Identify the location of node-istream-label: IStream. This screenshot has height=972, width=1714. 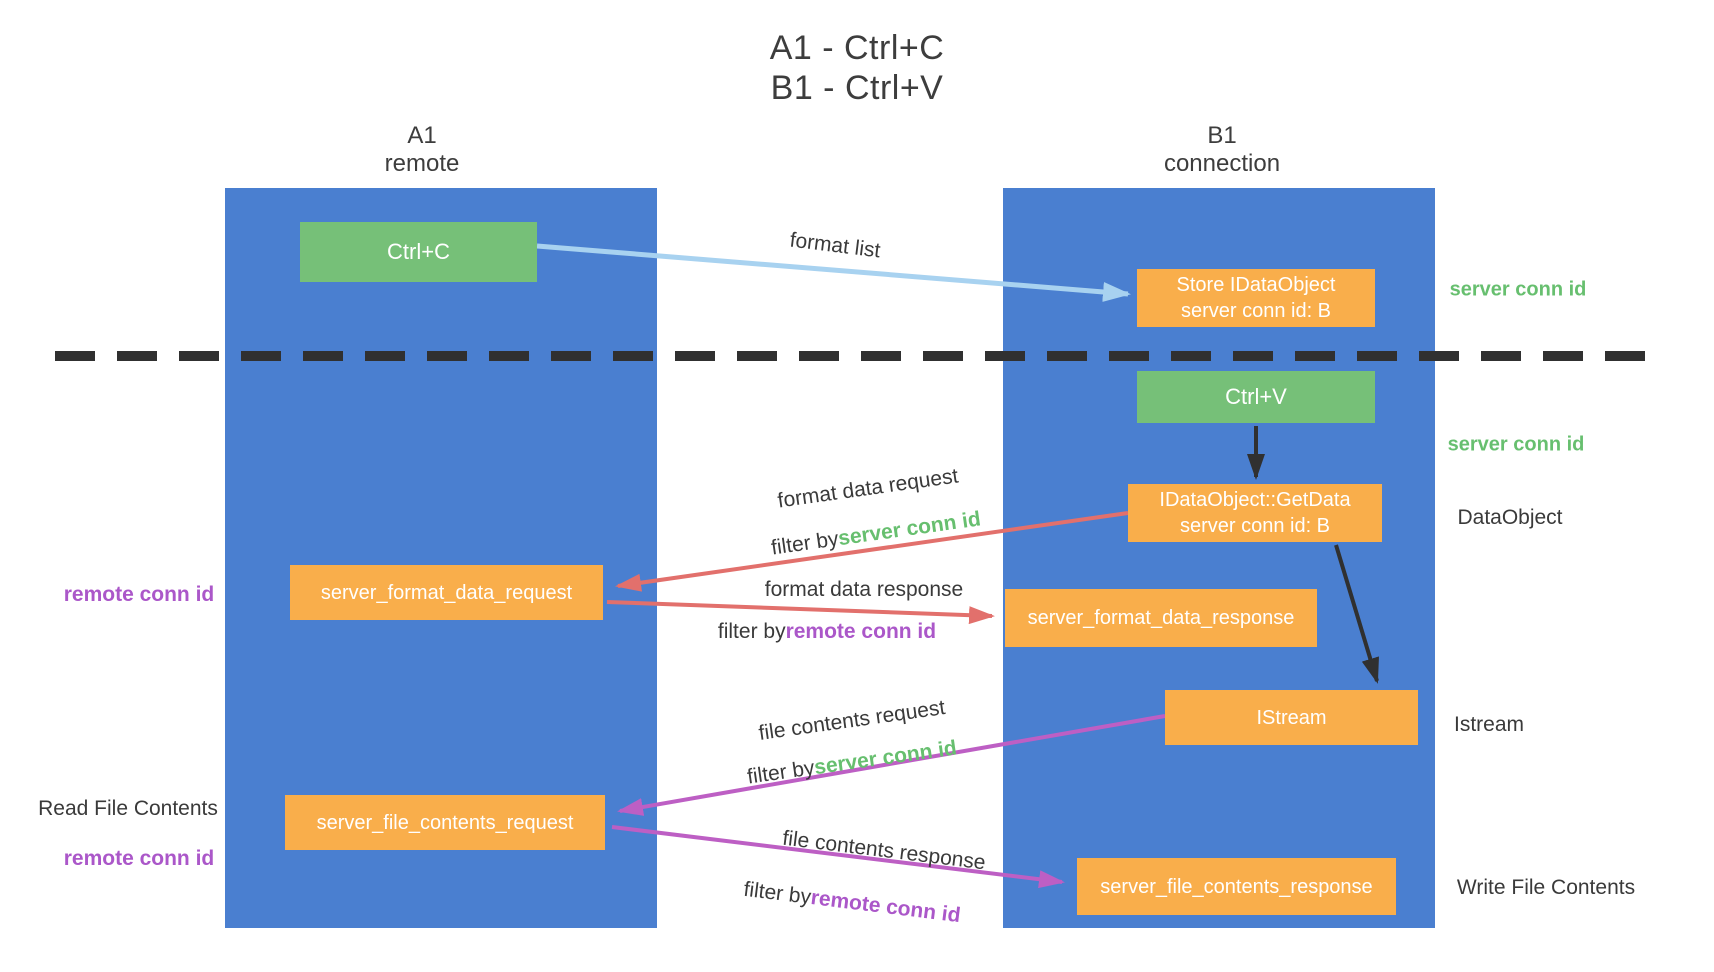
(1291, 717).